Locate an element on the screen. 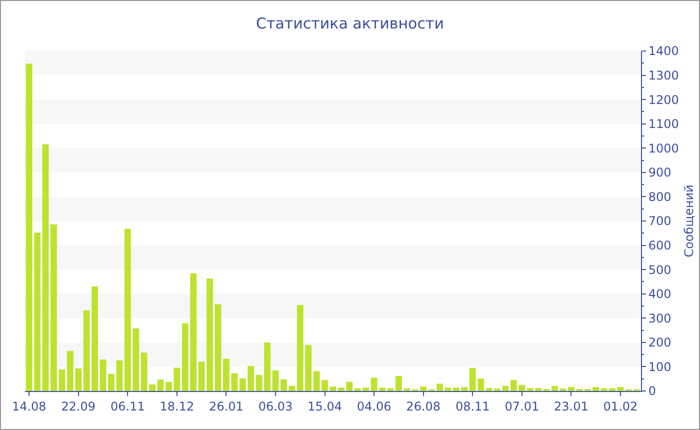 This screenshot has width=700, height=430. y-tick-label: 400 is located at coordinates (660, 294).